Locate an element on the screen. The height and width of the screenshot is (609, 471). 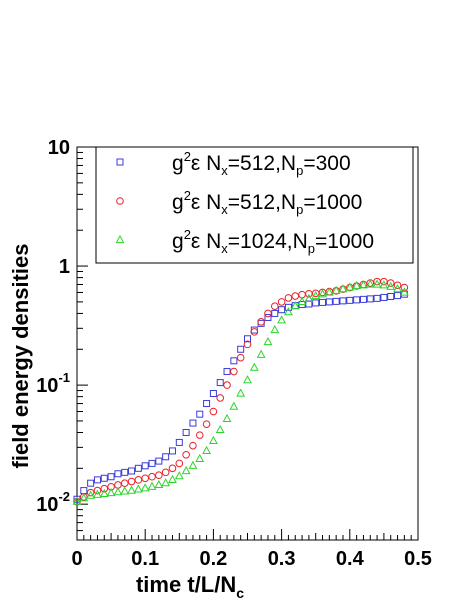
y-axis-title: field energy densities is located at coordinates (20, 356).